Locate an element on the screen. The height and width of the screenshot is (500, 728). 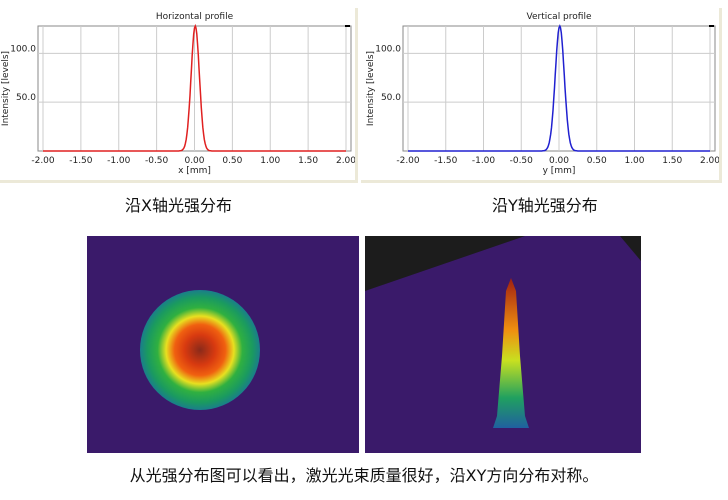
conclusion-caption: 从光强分布图可以看出，激光光束质量很好，沿XY方向分布对称。 is located at coordinates (364, 475).